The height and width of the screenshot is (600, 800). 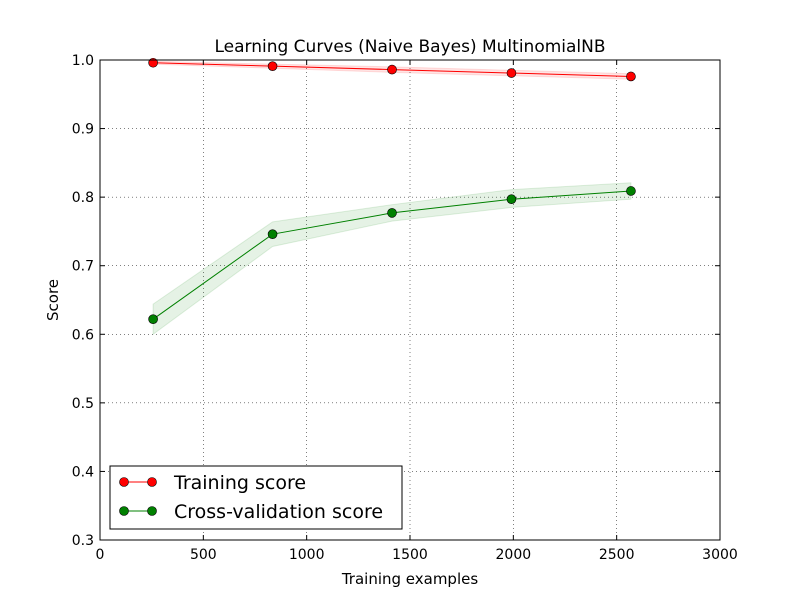 I want to click on legend: Training score Cross-validation score, so click(x=256, y=497).